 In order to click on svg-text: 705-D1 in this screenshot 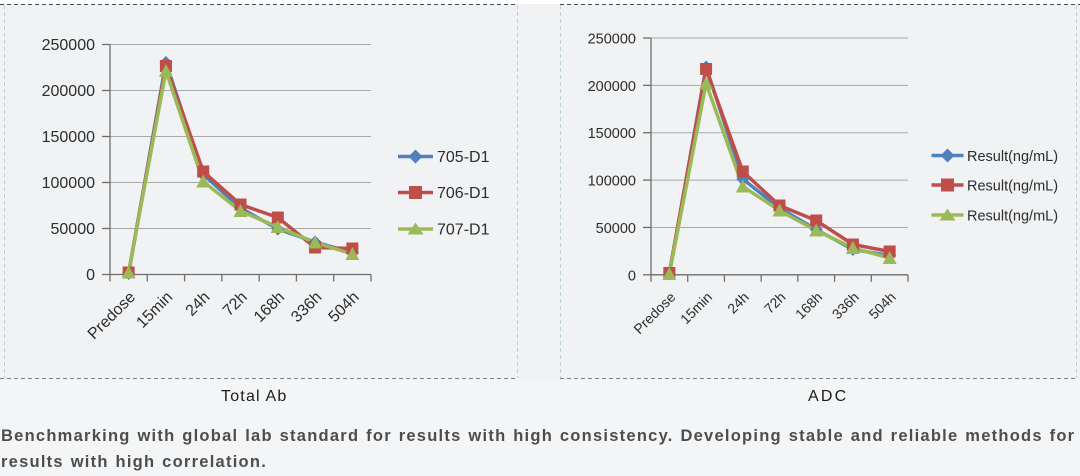, I will do `click(463, 157)`.